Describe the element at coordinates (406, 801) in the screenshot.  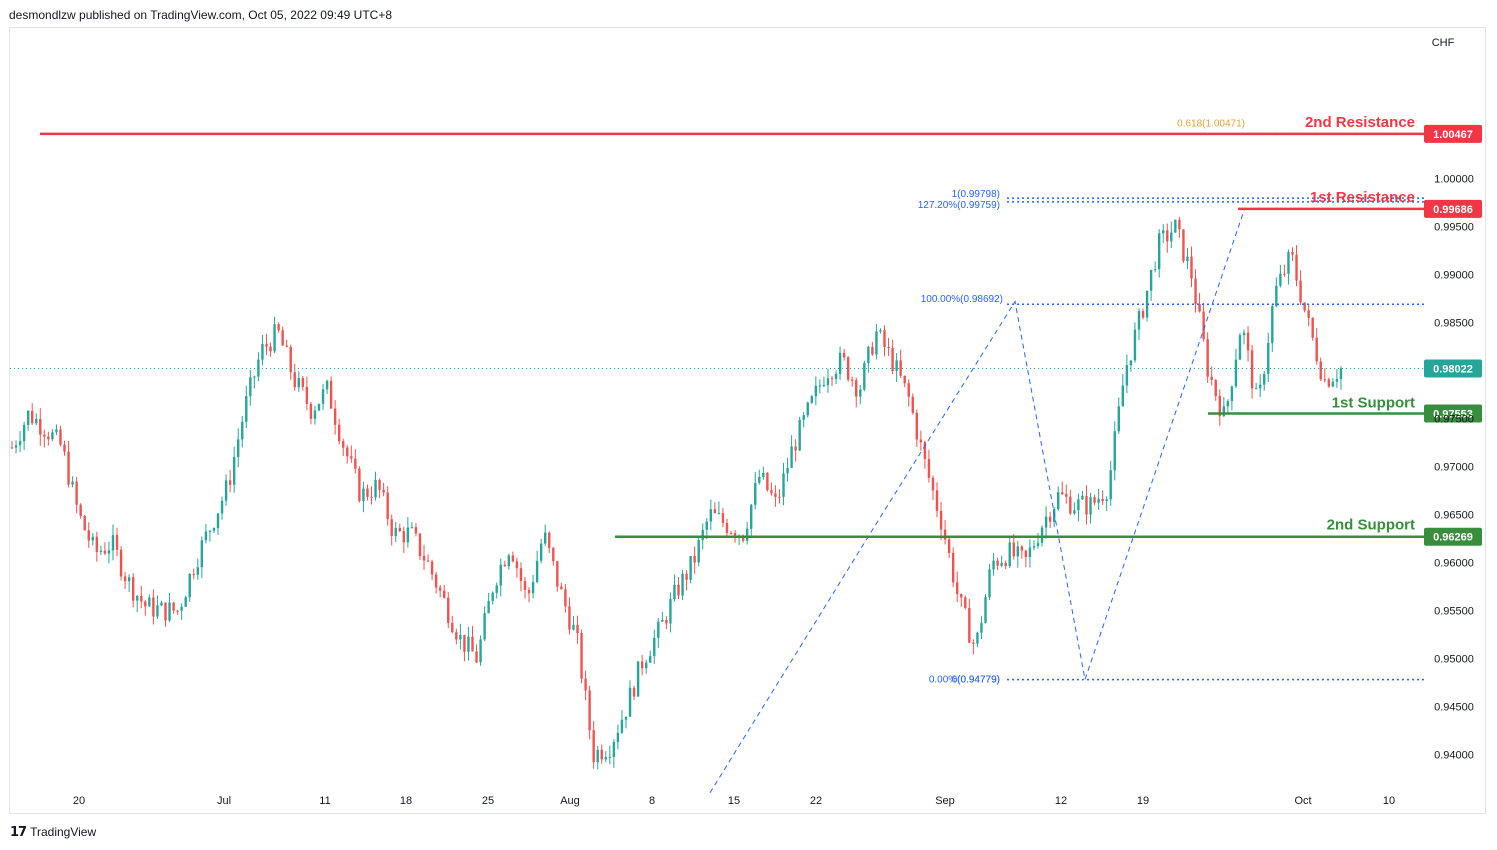
I see `time-tick: 18` at that location.